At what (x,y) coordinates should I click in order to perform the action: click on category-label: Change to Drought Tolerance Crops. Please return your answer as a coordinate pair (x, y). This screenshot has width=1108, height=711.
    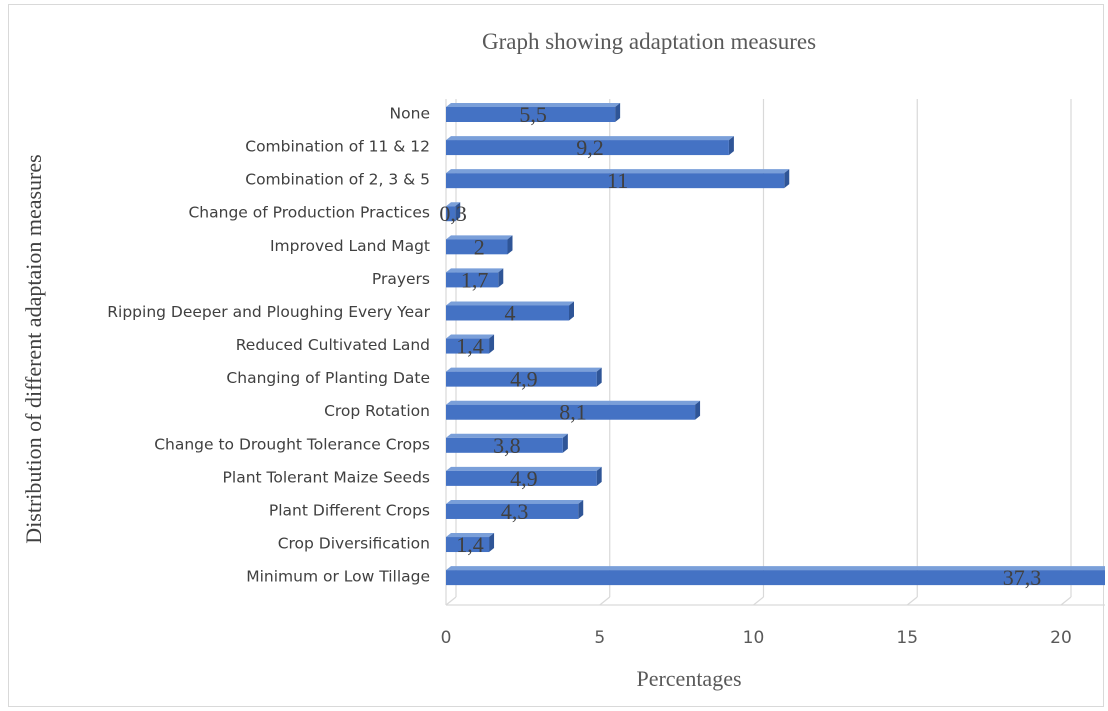
    Looking at the image, I should click on (292, 444).